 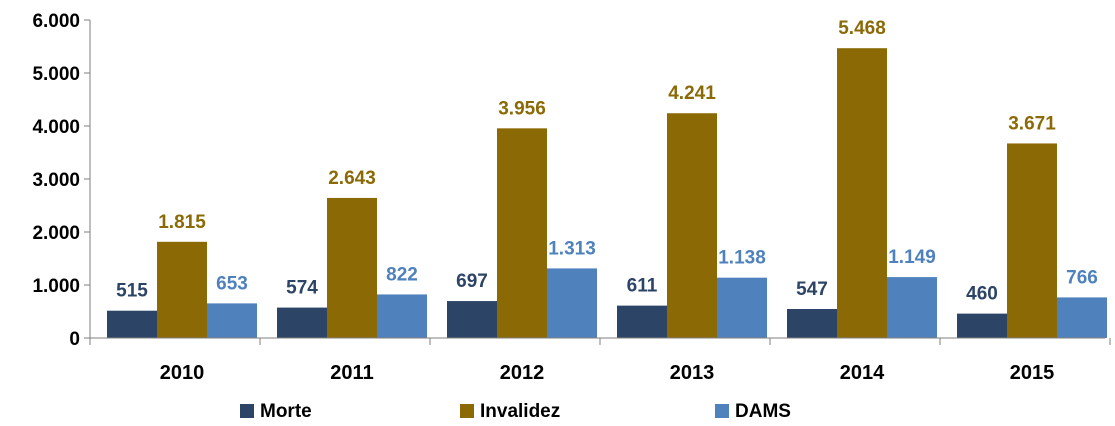 What do you see at coordinates (1032, 240) in the screenshot?
I see `bar-invalidez-2015` at bounding box center [1032, 240].